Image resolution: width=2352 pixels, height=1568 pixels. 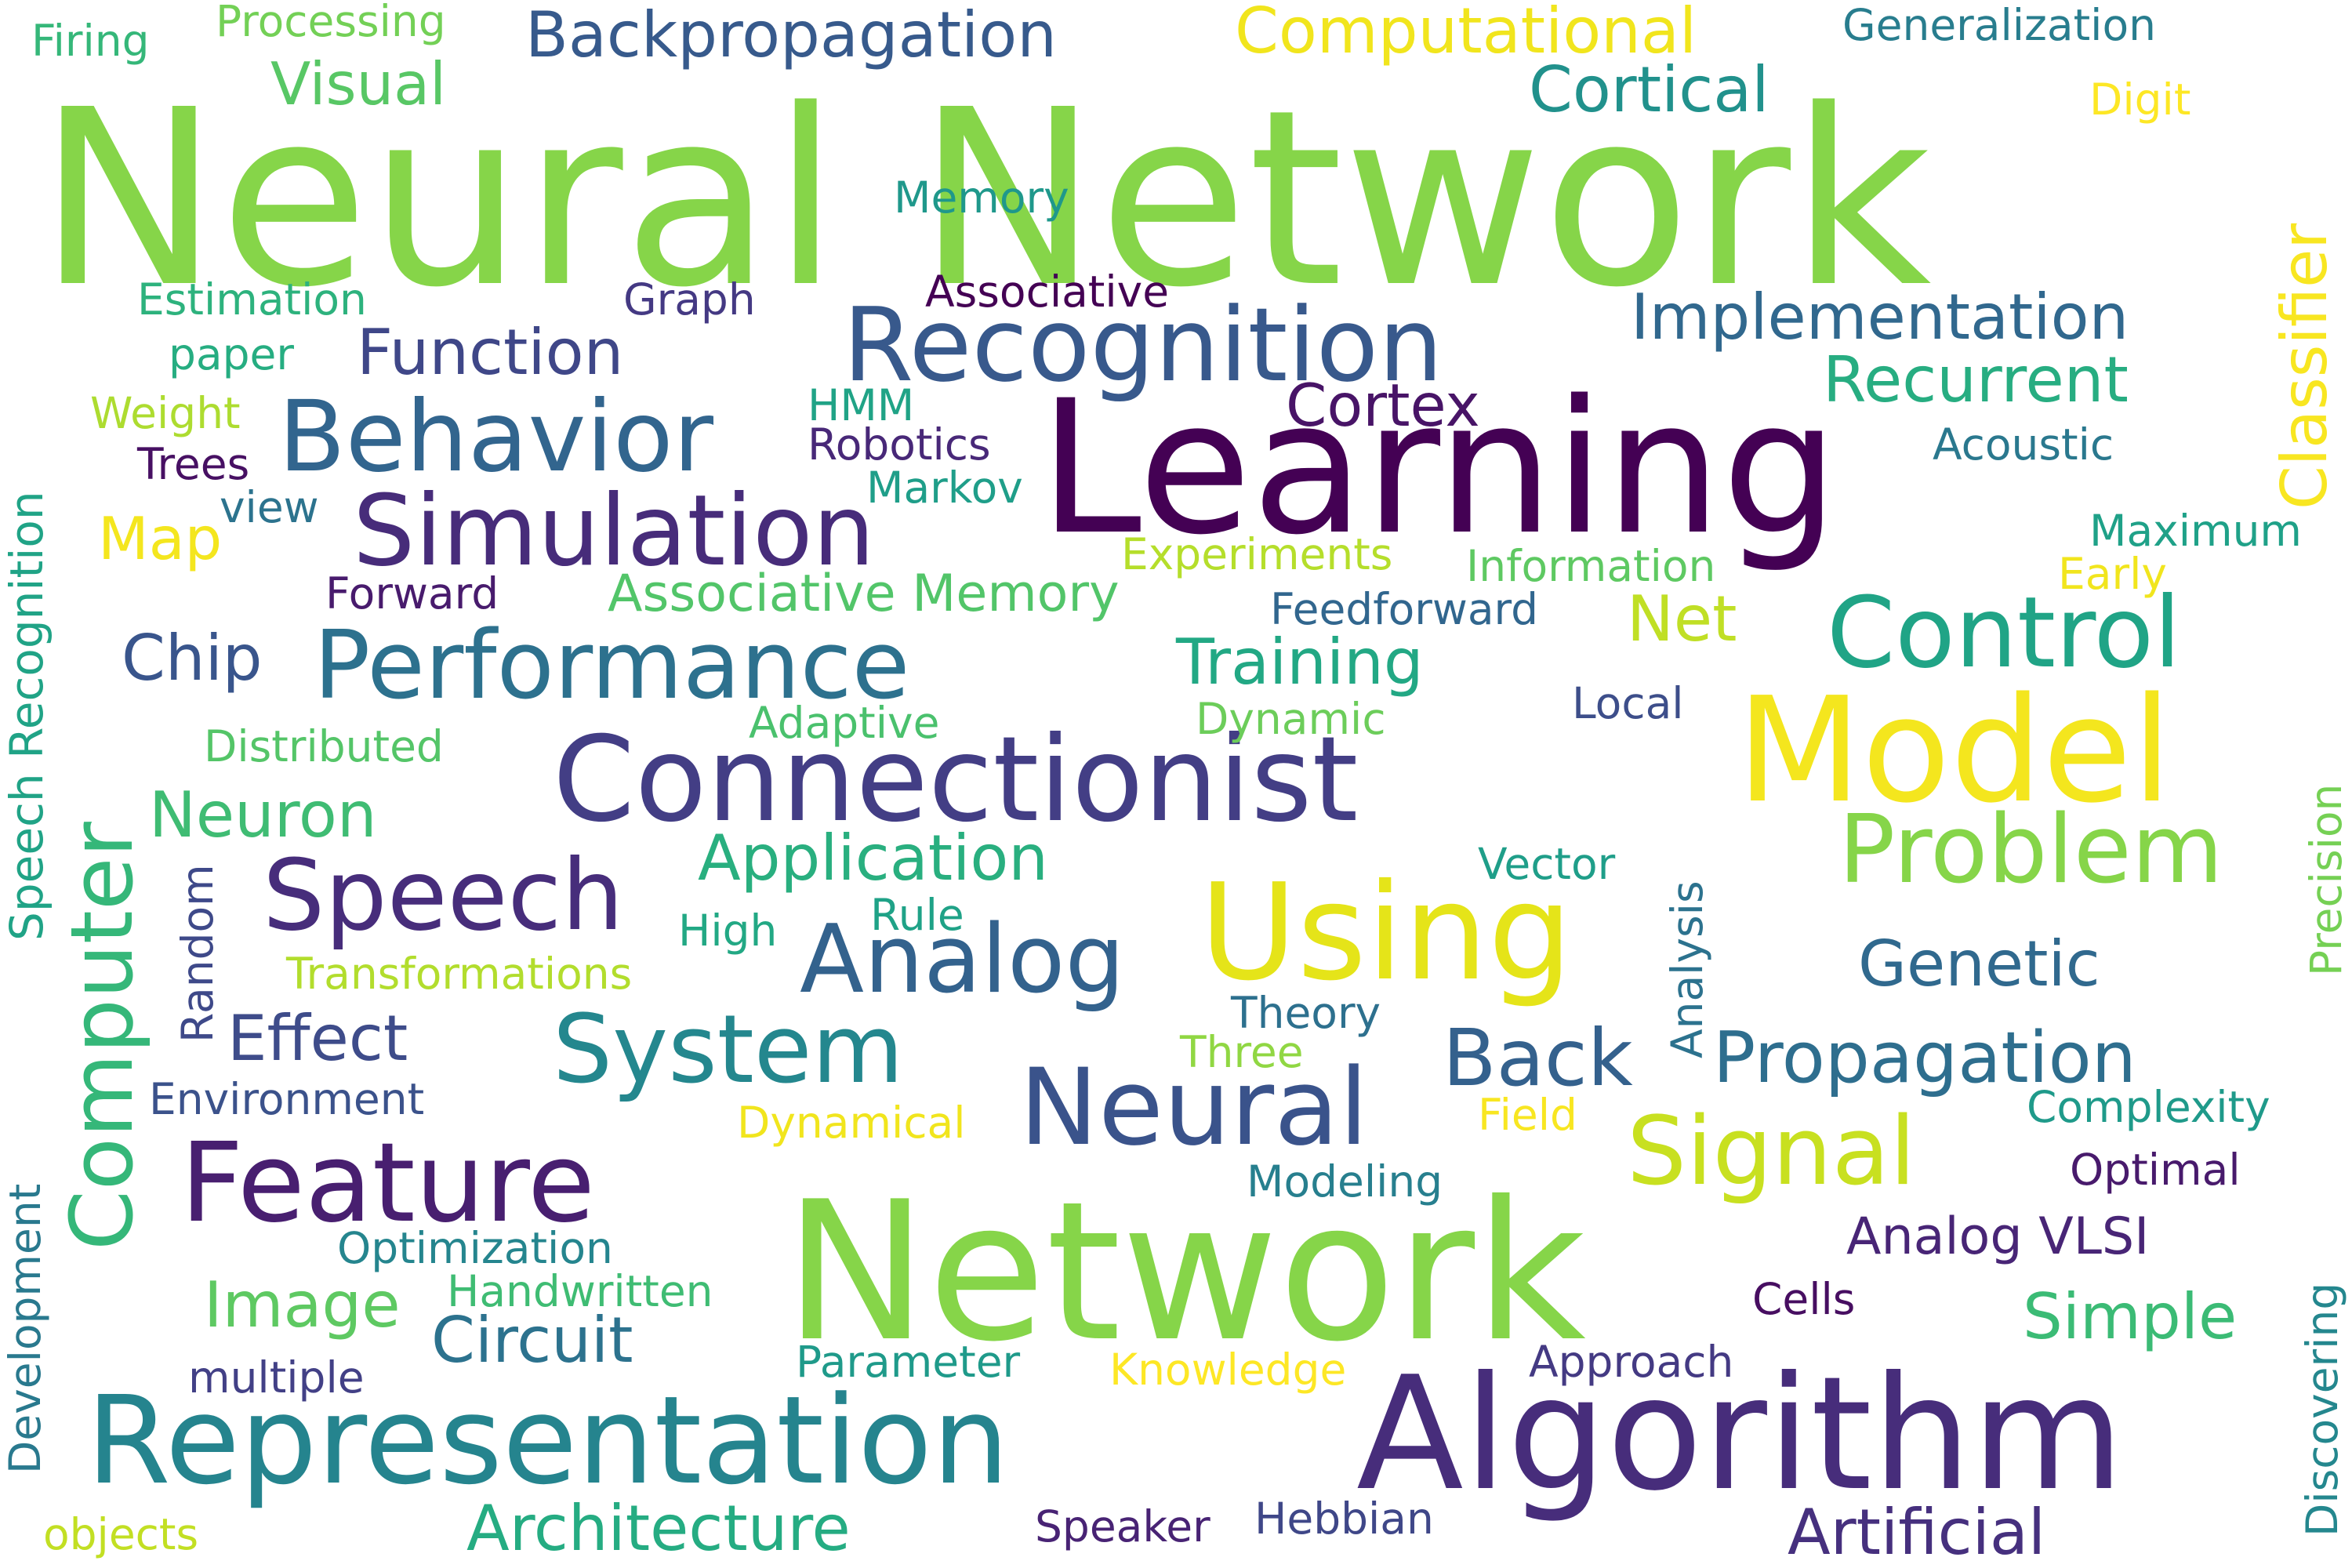 I want to click on word-approach: Approach, so click(x=1631, y=1362).